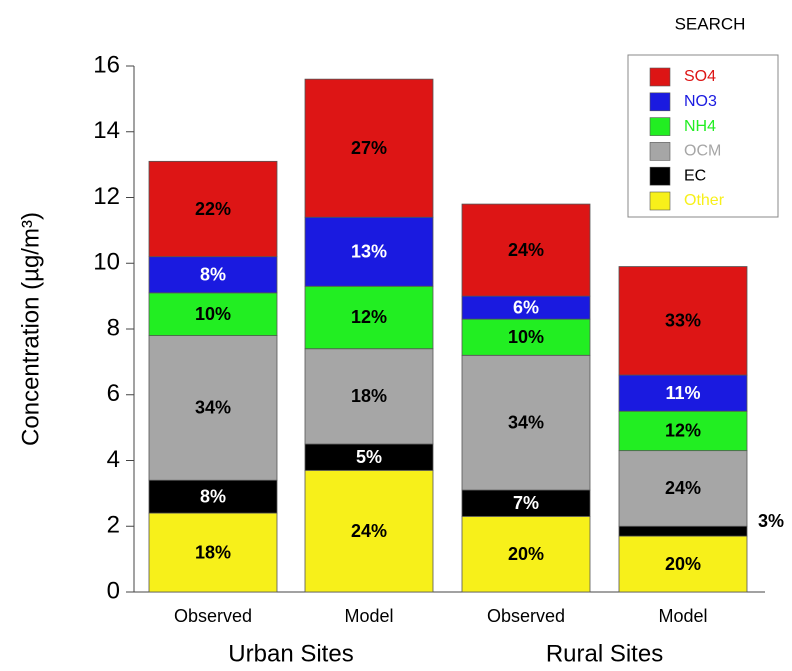  What do you see at coordinates (700, 101) in the screenshot?
I see `legend-label: NO3` at bounding box center [700, 101].